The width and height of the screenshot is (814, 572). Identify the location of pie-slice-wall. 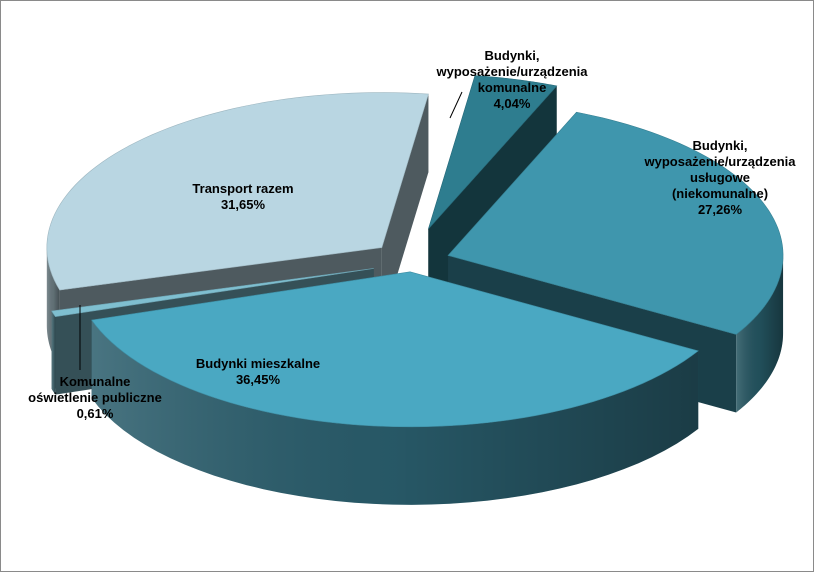
(405, 210).